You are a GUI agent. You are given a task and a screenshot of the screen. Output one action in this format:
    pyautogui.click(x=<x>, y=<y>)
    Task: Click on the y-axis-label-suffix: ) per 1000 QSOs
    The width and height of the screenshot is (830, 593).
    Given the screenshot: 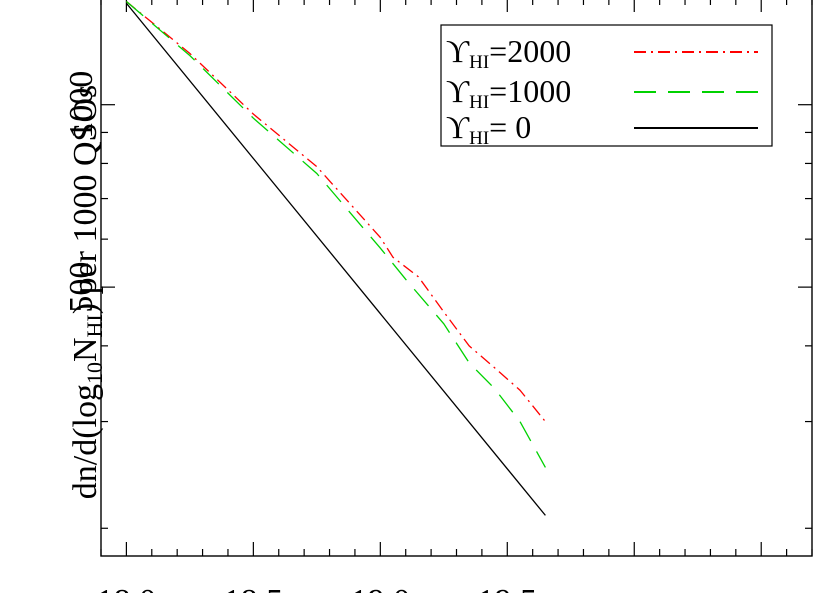 What is the action you would take?
    pyautogui.click(x=85, y=199)
    